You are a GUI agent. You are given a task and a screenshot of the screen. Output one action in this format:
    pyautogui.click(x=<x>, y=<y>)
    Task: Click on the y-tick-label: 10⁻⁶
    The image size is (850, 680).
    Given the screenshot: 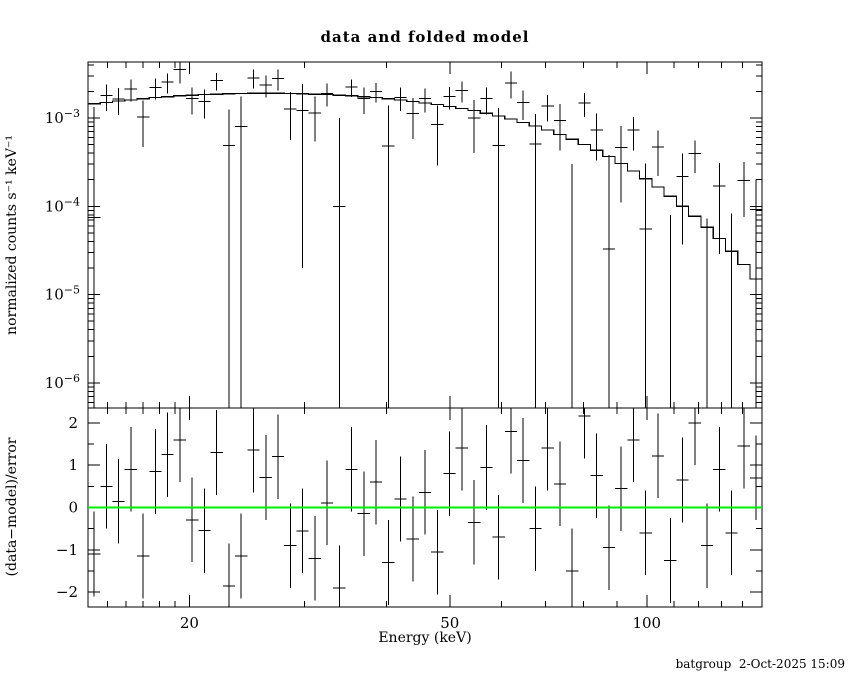 What is the action you would take?
    pyautogui.click(x=62, y=382)
    